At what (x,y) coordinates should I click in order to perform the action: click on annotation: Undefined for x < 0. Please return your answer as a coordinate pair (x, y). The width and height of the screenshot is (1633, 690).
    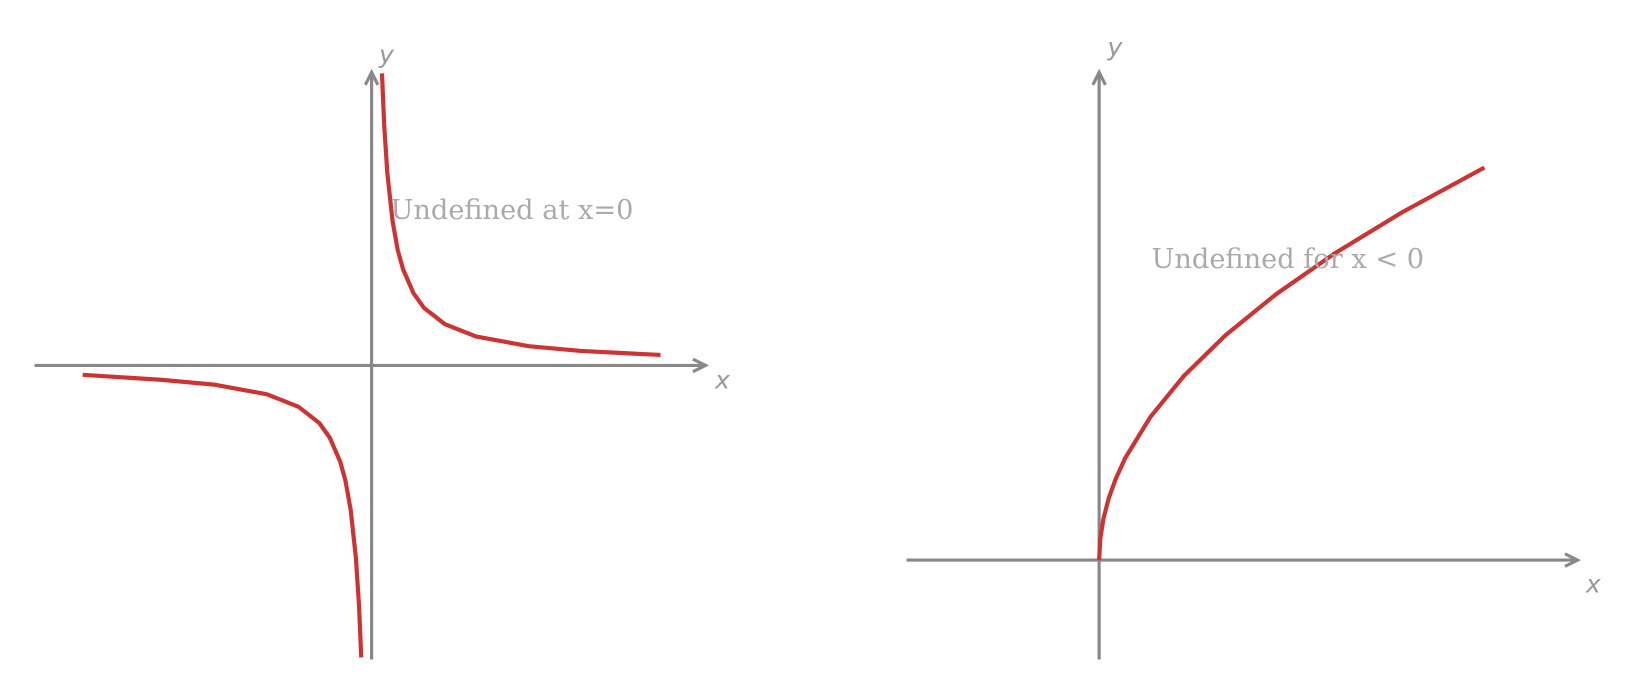
    Looking at the image, I should click on (1287, 259).